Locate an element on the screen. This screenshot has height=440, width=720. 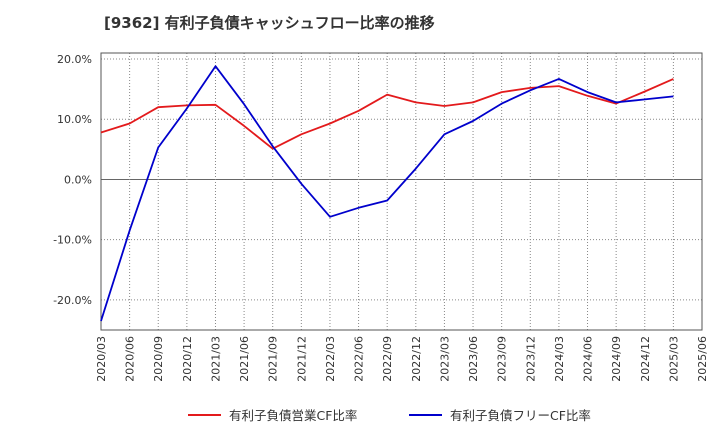
x-tick-label: 2020/09 is located at coordinates (158, 359).